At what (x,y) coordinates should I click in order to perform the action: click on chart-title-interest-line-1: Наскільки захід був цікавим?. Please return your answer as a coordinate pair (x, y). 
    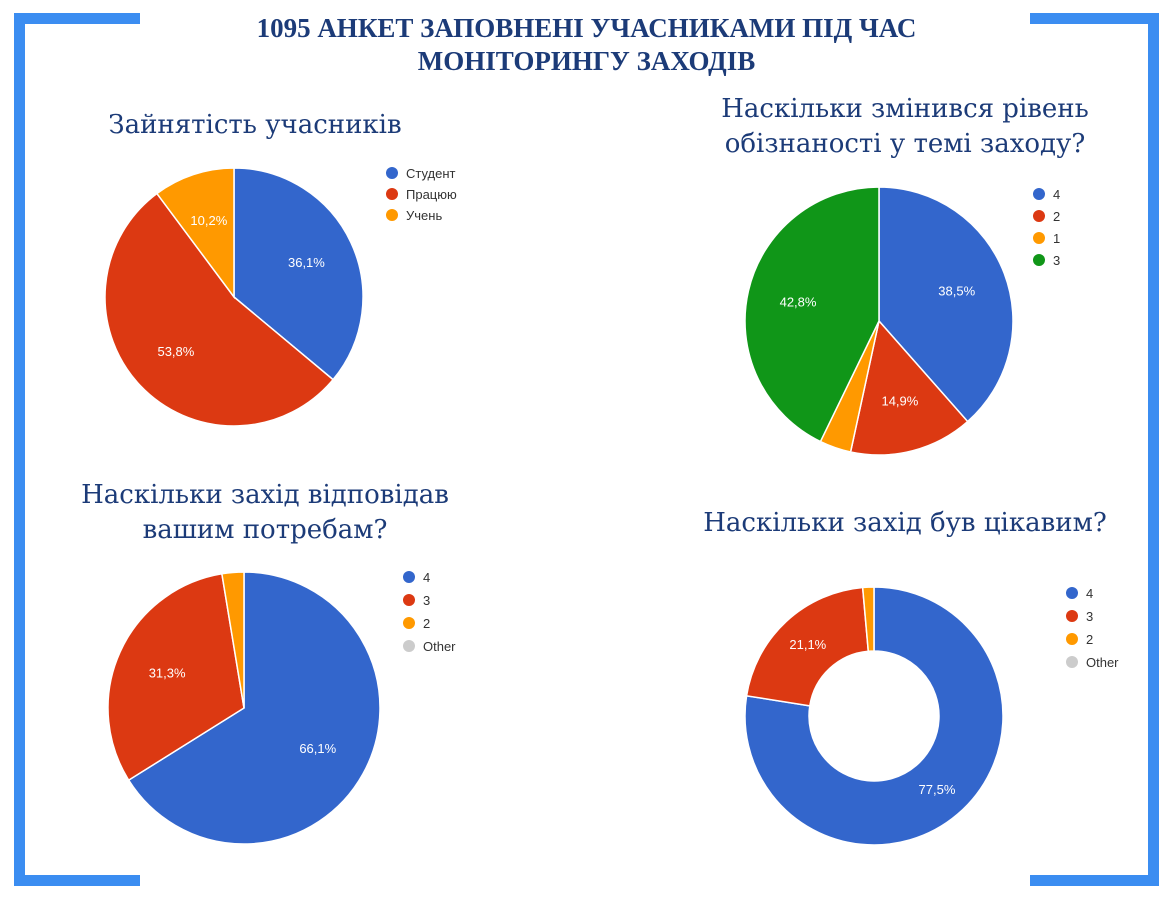
    Looking at the image, I should click on (905, 523).